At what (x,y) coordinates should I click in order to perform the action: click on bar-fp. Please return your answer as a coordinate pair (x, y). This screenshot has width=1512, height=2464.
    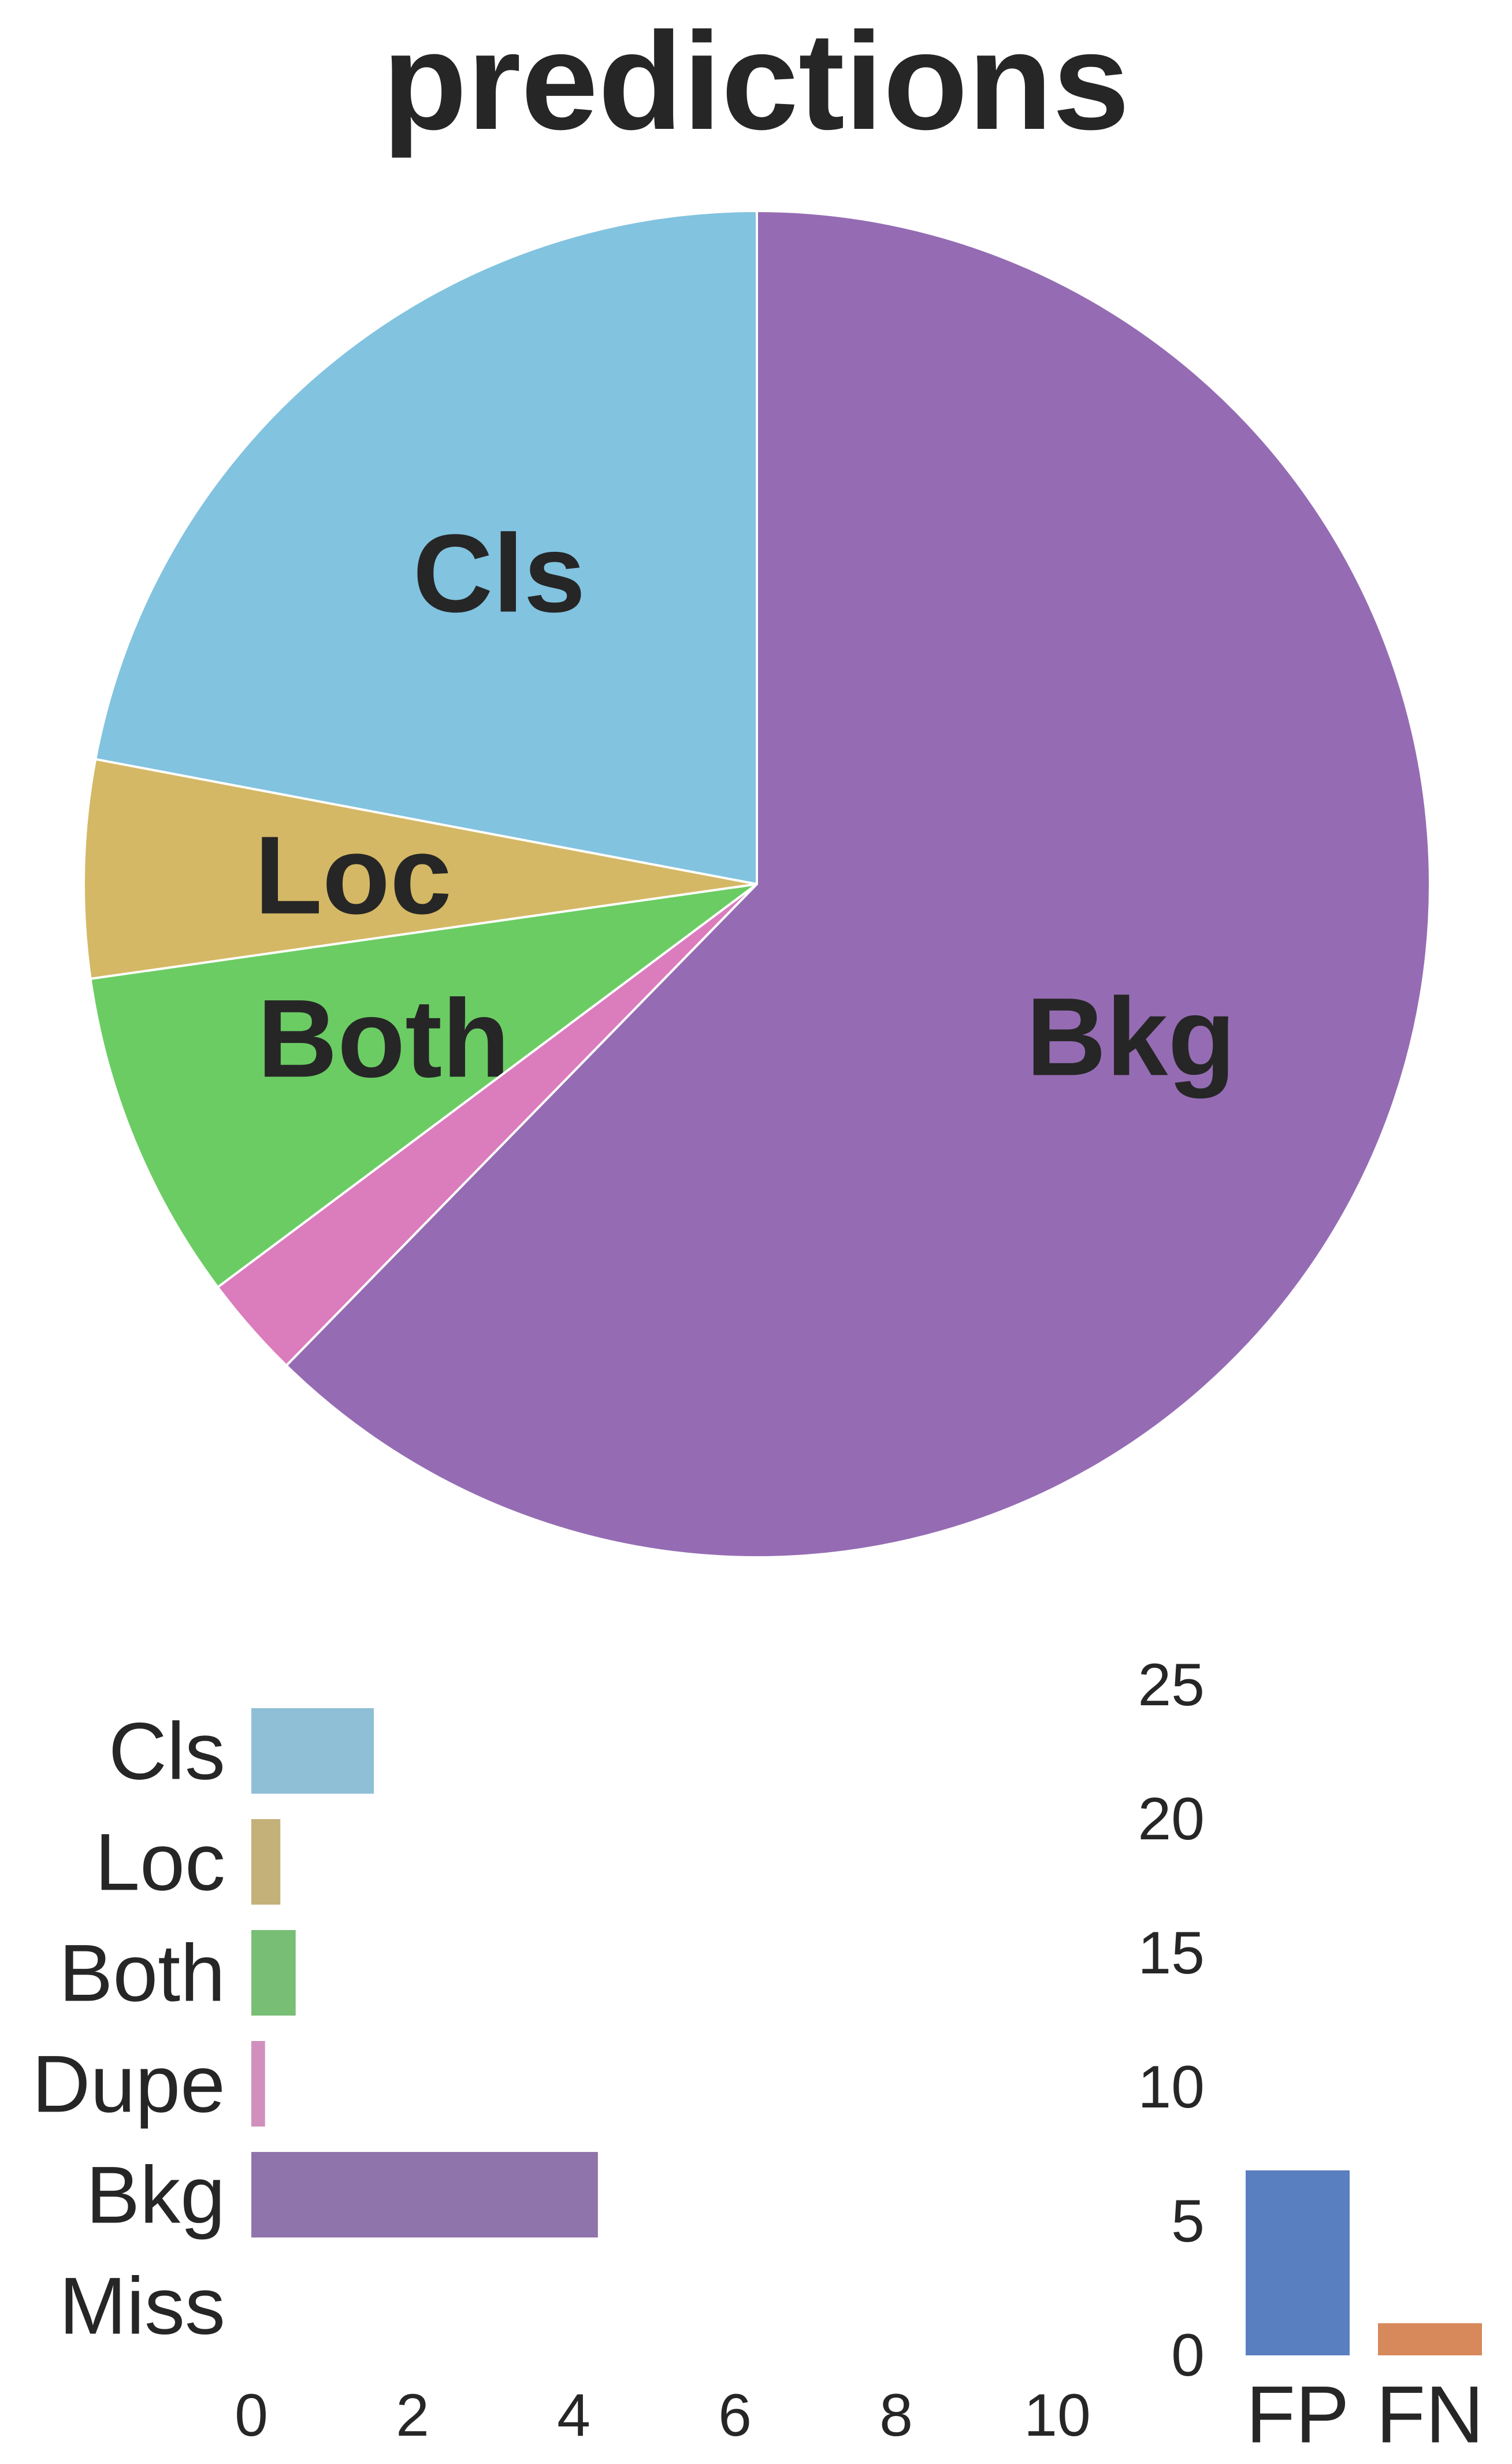
    Looking at the image, I should click on (1298, 2262).